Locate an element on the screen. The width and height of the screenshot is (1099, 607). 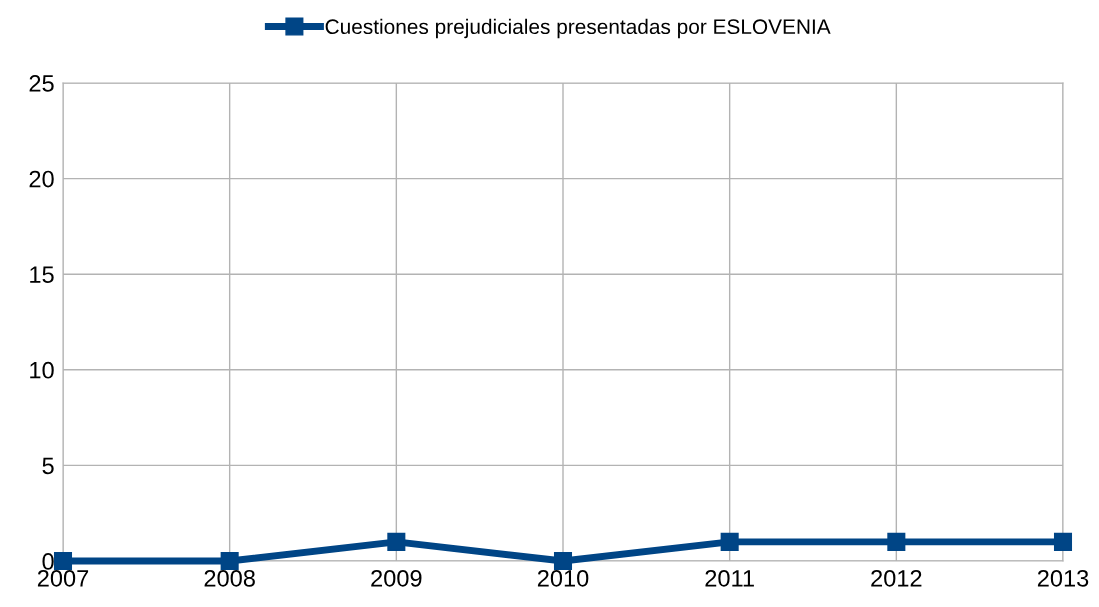
x-tick-label: 2008 is located at coordinates (229, 578).